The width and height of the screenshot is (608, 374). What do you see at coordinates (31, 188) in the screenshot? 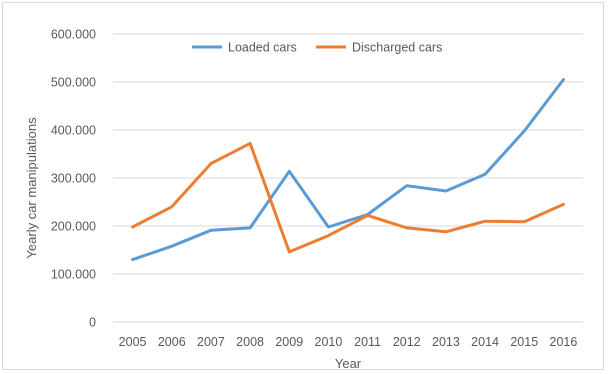
I see `y-axis-title: Yearly car manipulations` at bounding box center [31, 188].